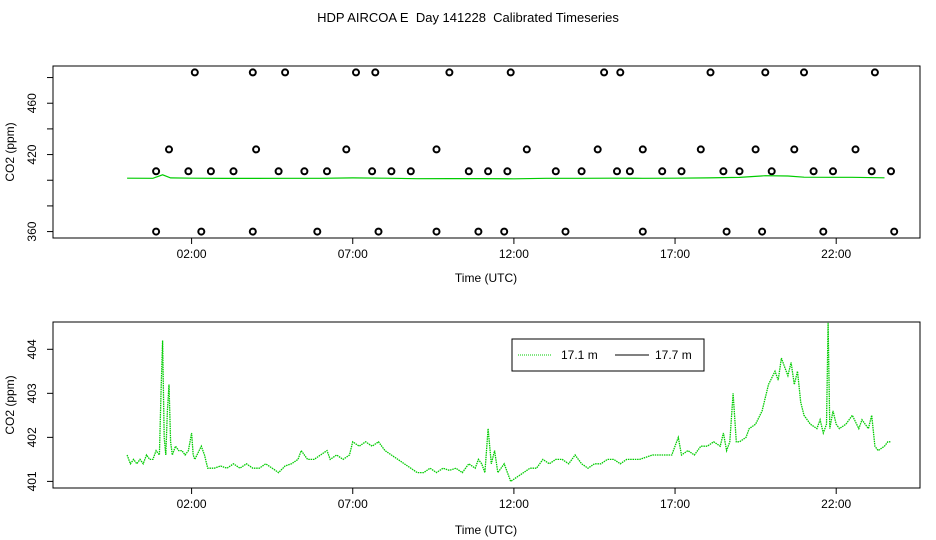 The width and height of the screenshot is (936, 540). Describe the element at coordinates (353, 504) in the screenshot. I see `bottom-x-tick-label: 07:00` at that location.